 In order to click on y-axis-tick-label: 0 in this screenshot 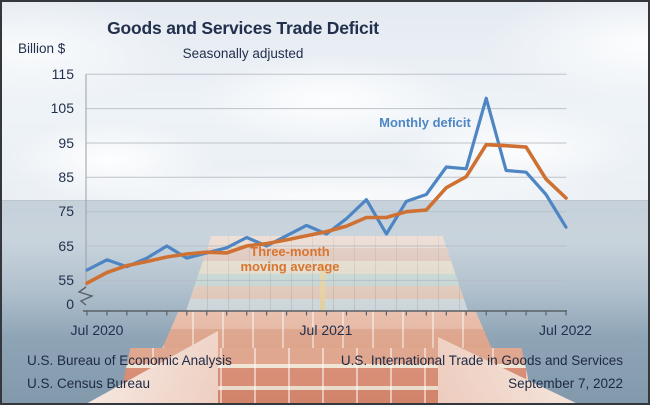, I will do `click(70, 303)`.